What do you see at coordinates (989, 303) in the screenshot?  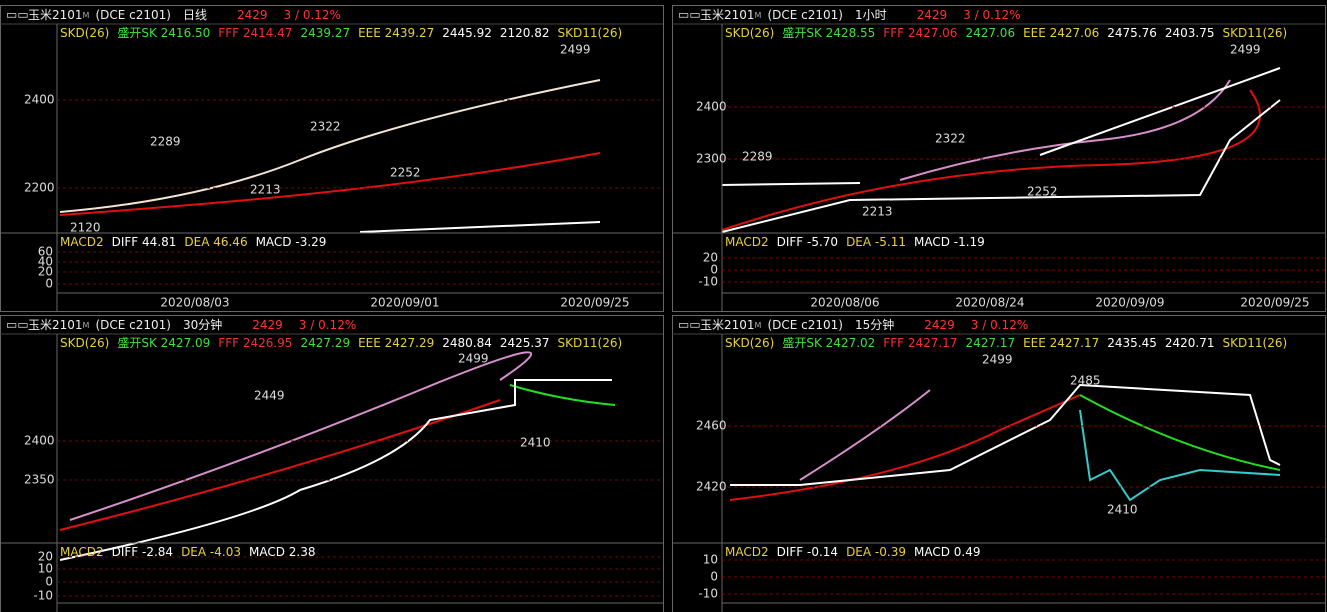 I see `x-tick-label: 2020/08/24` at bounding box center [989, 303].